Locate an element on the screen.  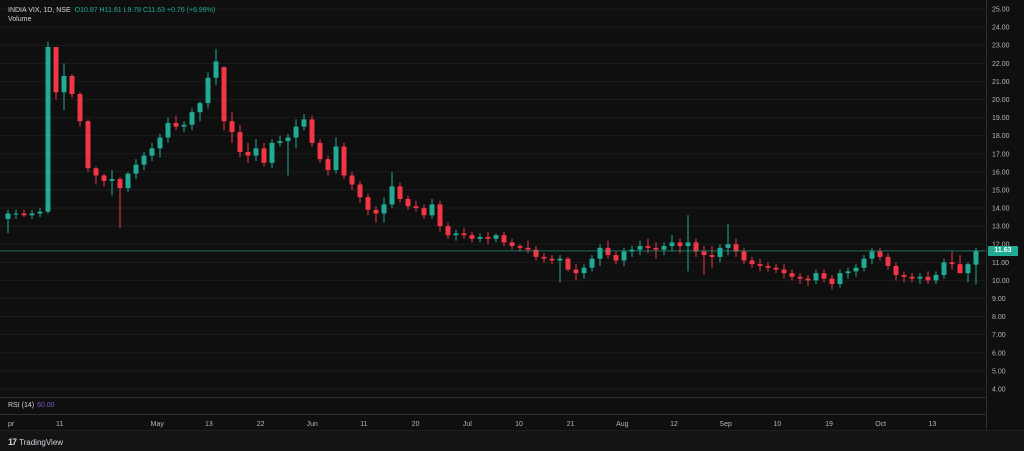
rsi-pane: RSI (14) 60.00 is located at coordinates (493, 406).